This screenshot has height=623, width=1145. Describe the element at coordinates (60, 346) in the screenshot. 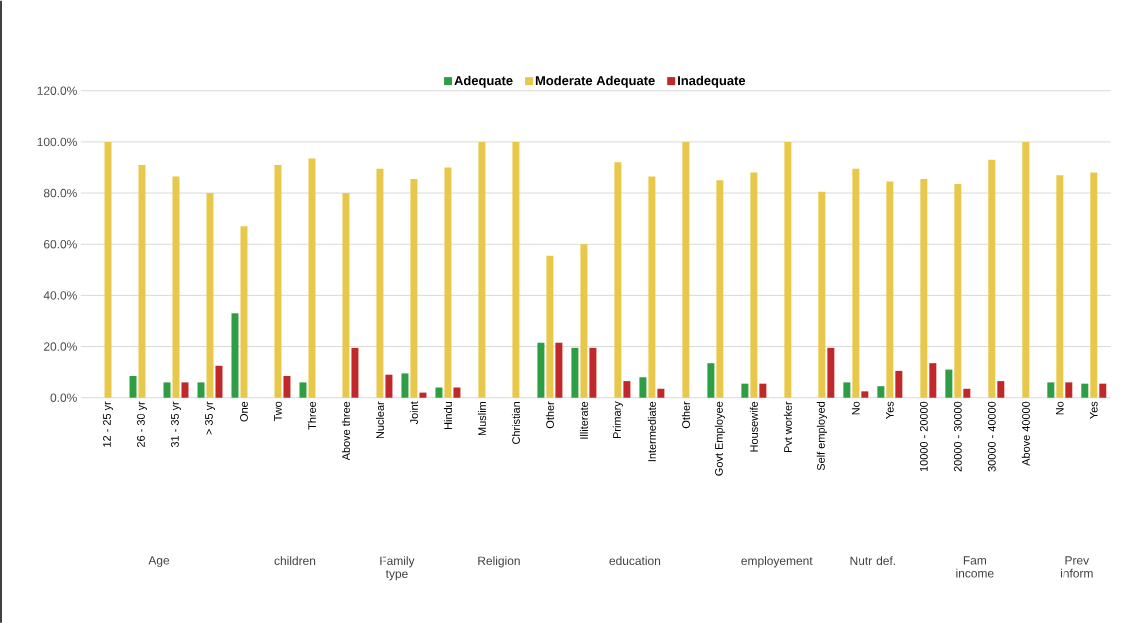

I see `y-tick-label: 20.0%` at that location.